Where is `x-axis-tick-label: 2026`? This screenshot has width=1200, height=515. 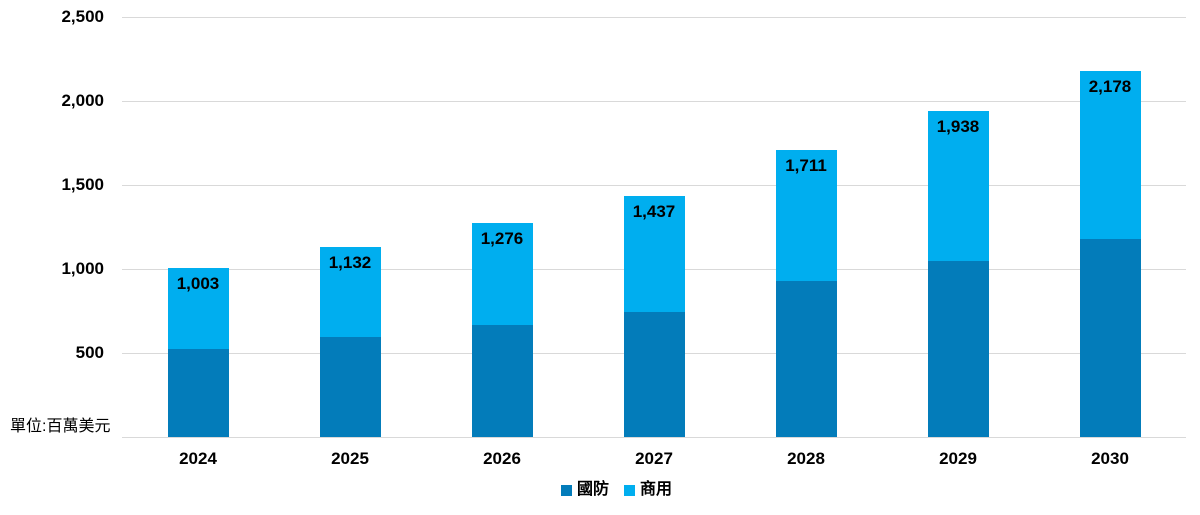
x-axis-tick-label: 2026 is located at coordinates (502, 458).